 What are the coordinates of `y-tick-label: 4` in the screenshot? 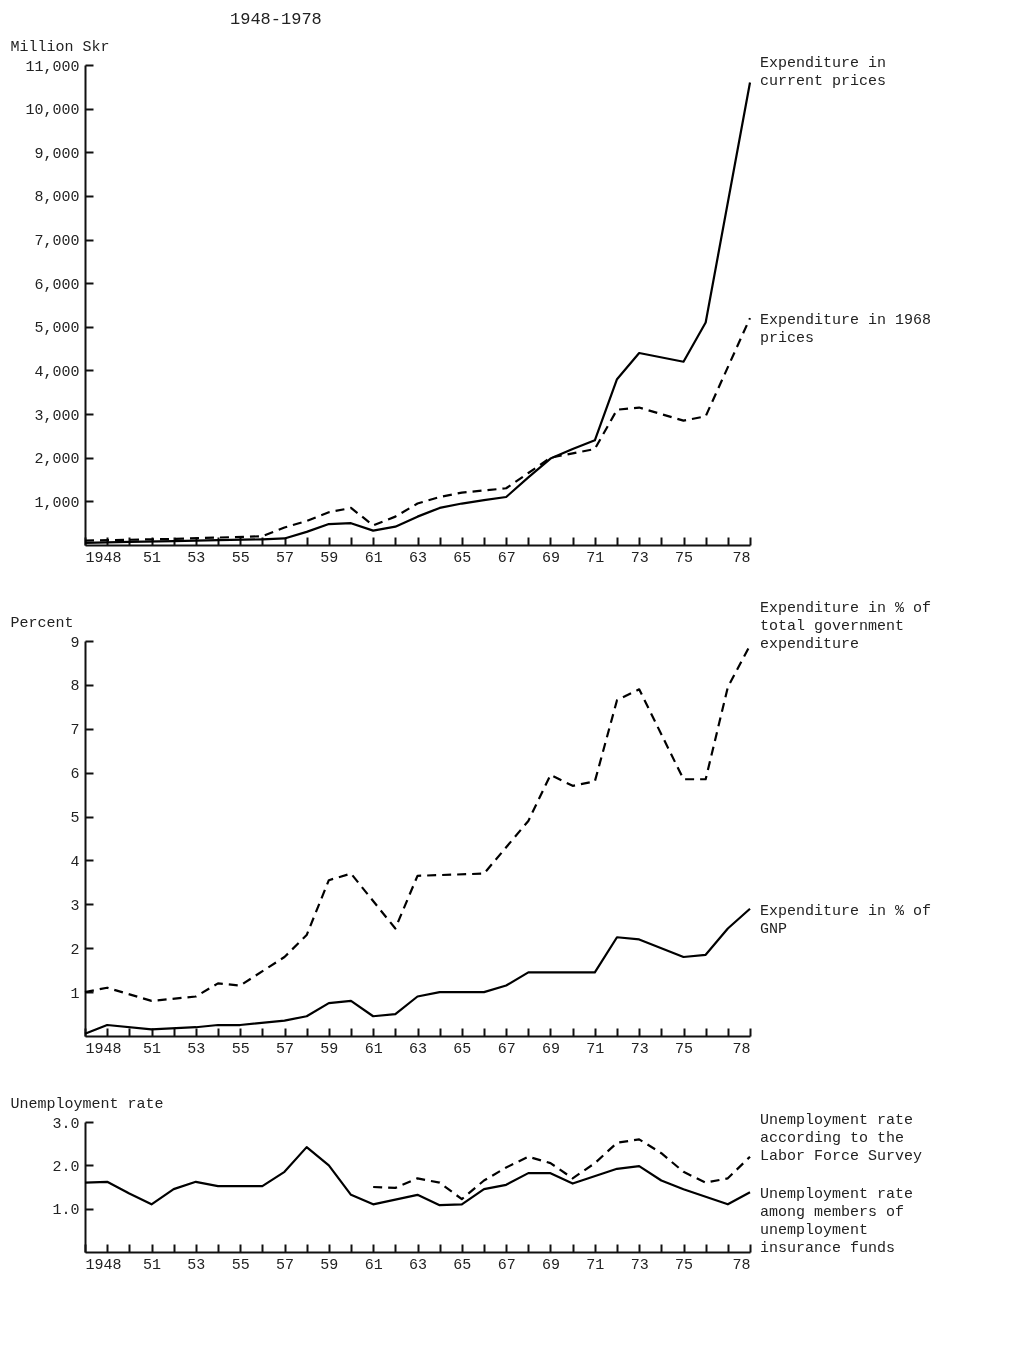 It's located at (75, 862).